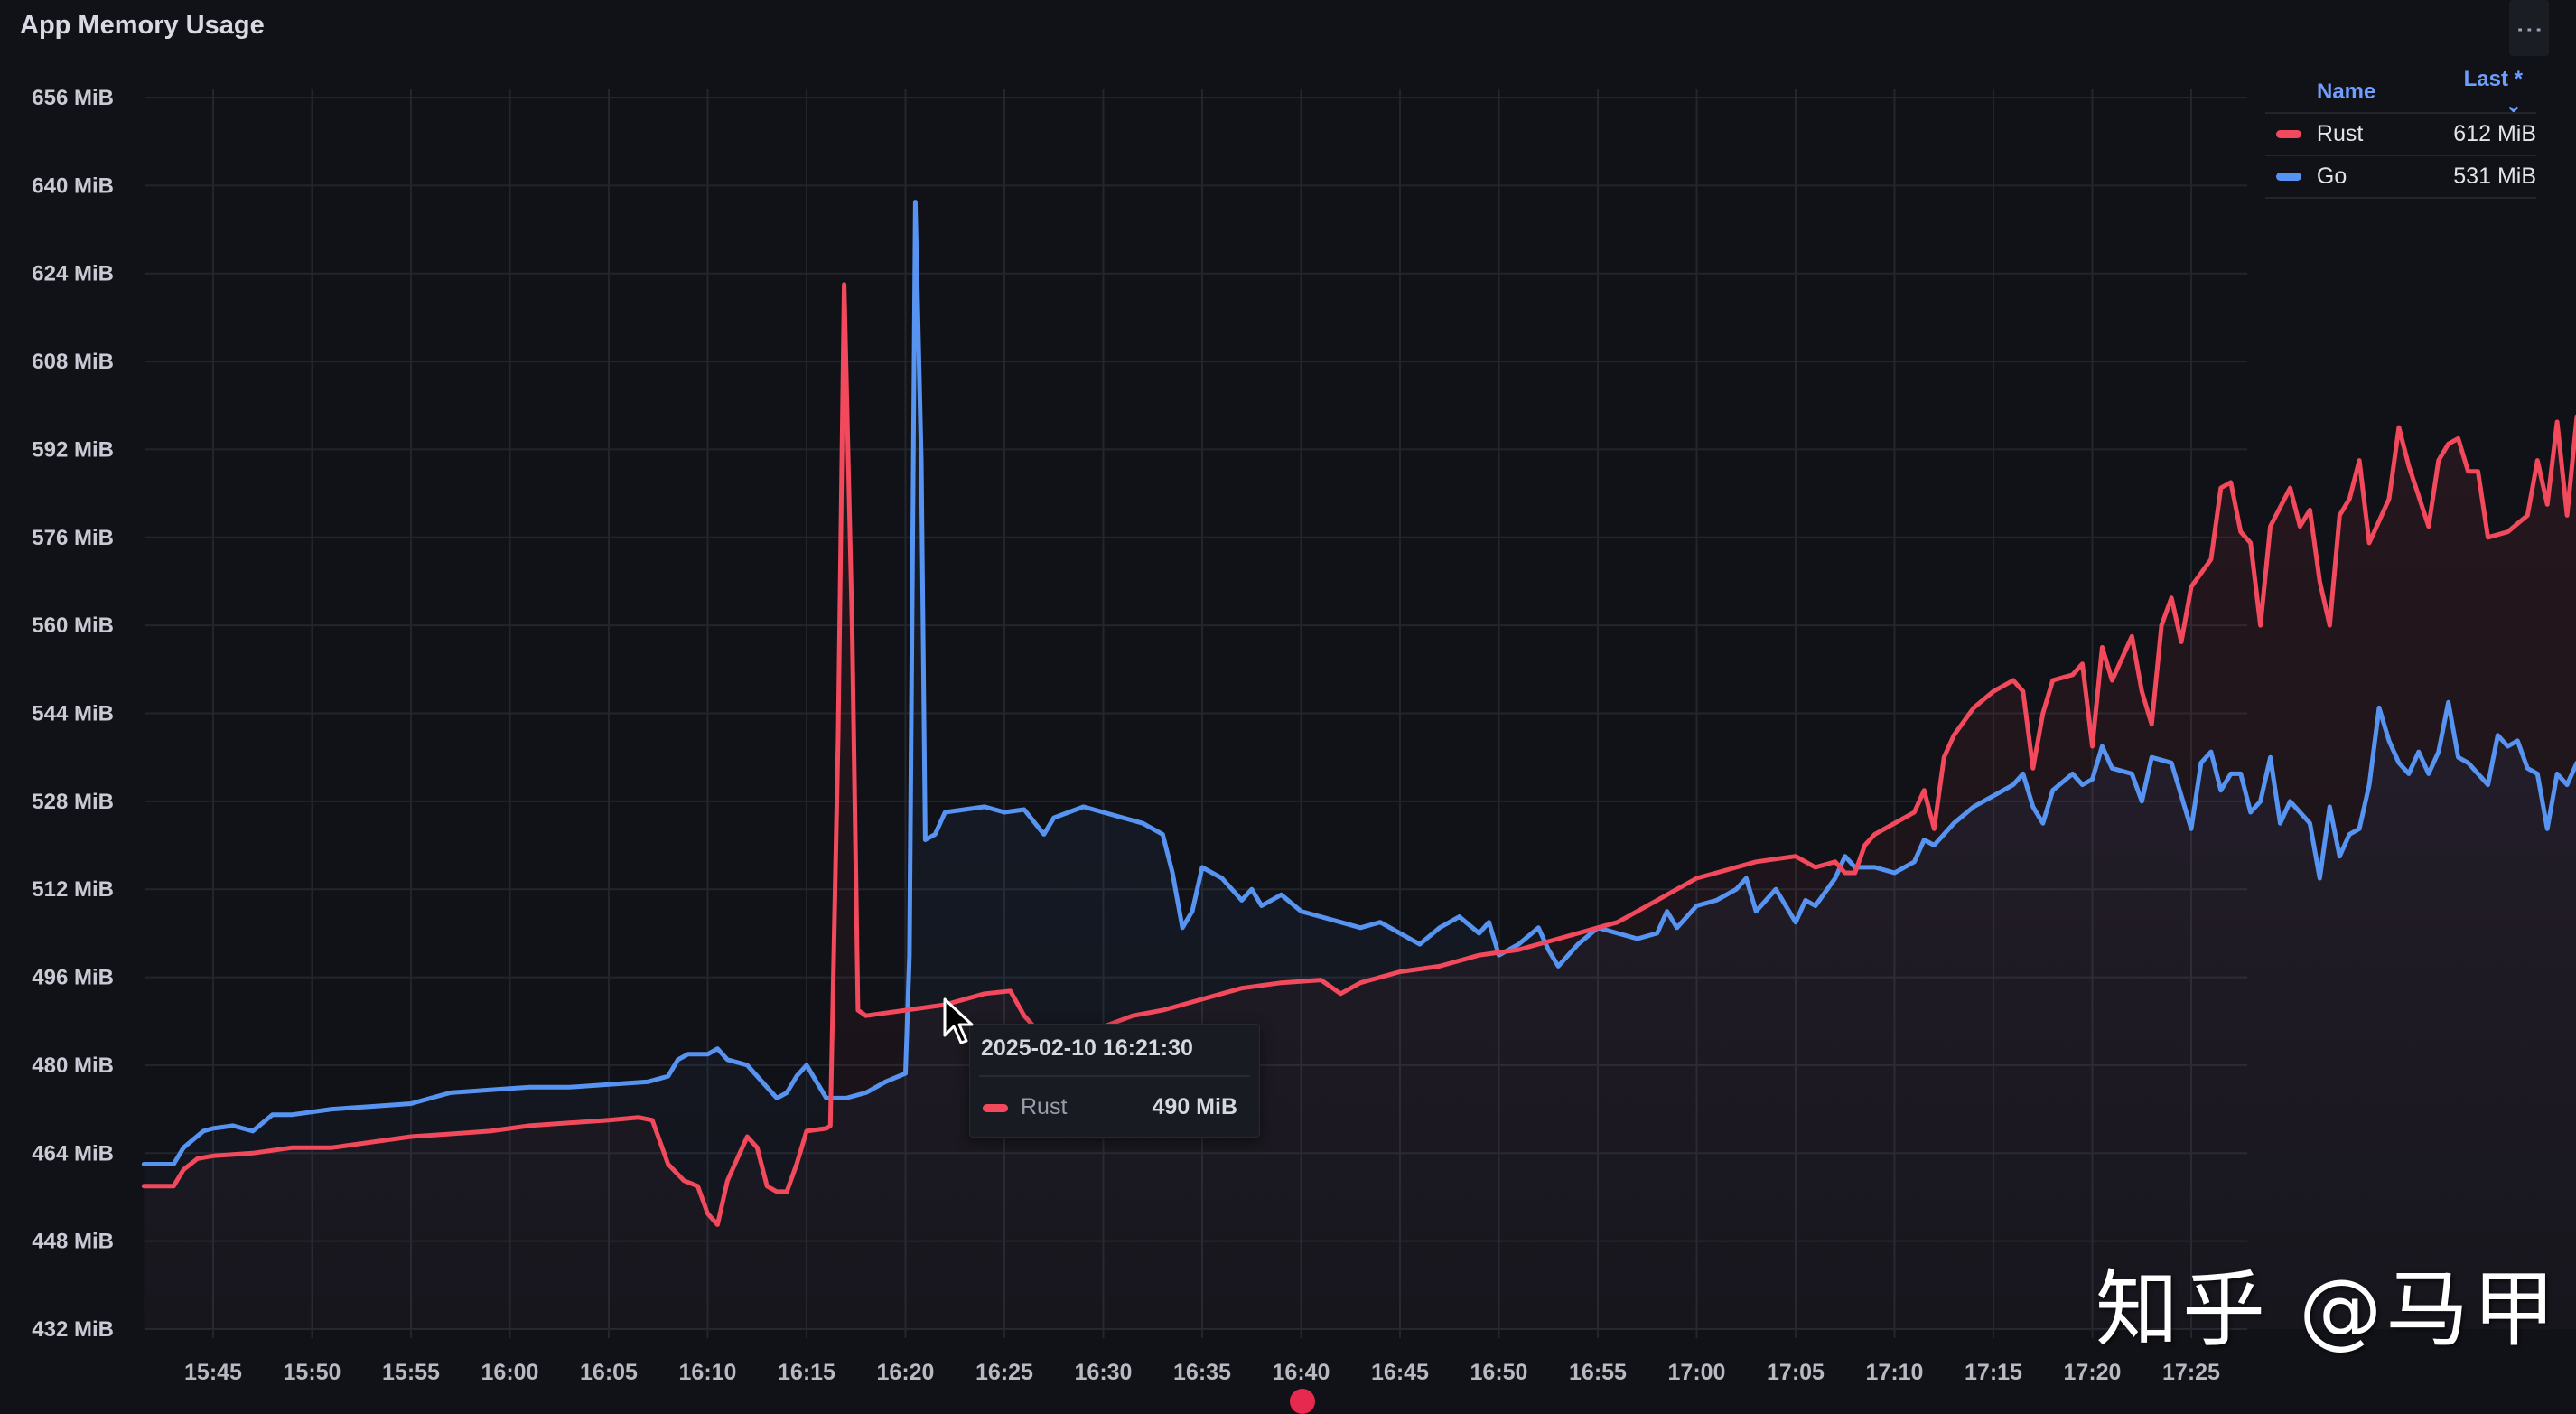 Image resolution: width=2576 pixels, height=1414 pixels. I want to click on y-axis-tick-label: 592 MiB, so click(73, 449).